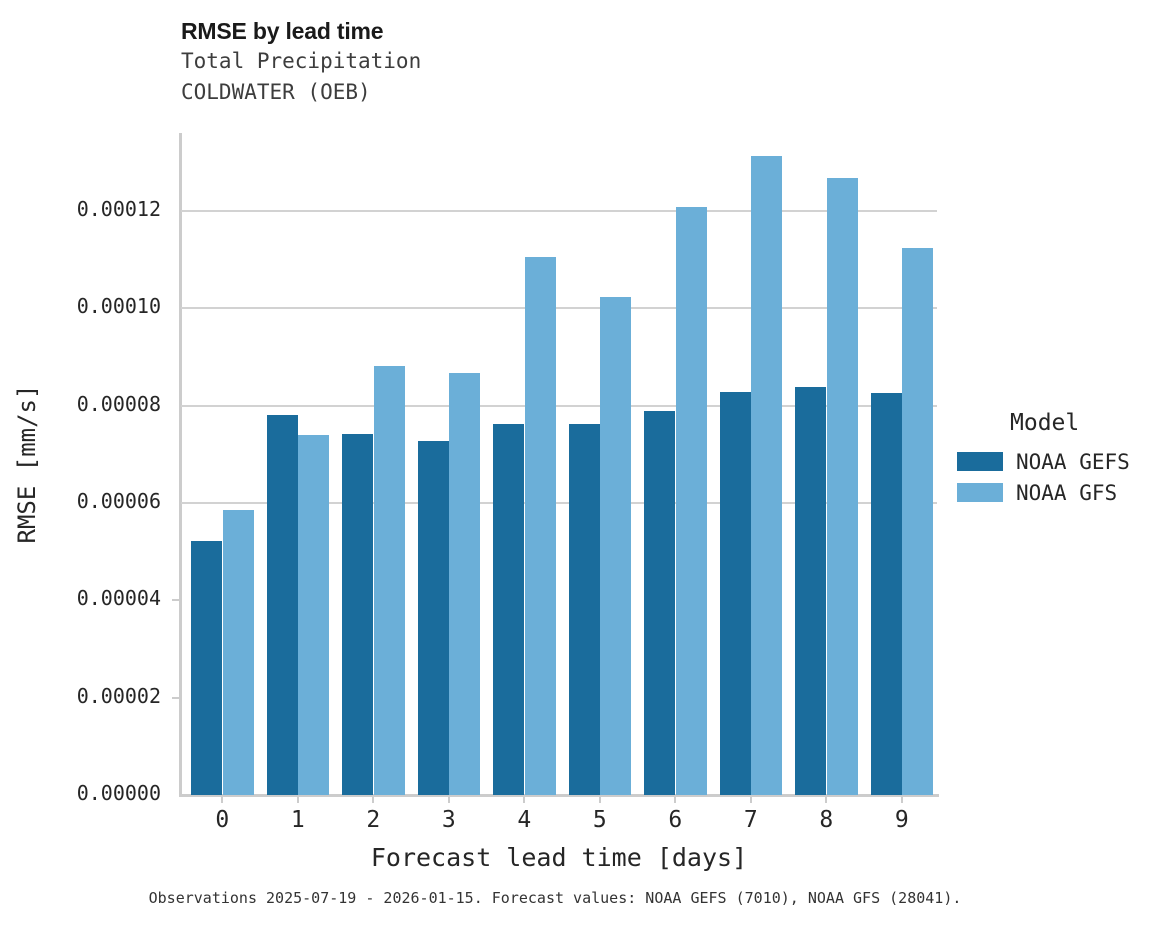 The image size is (1175, 928). What do you see at coordinates (901, 820) in the screenshot?
I see `x-tick-label: 9` at bounding box center [901, 820].